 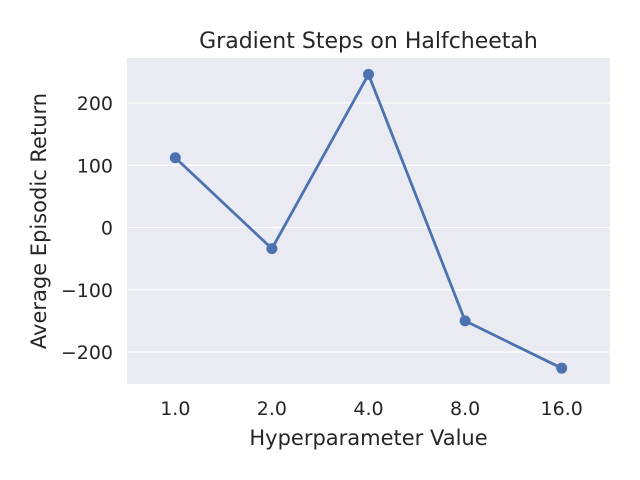 I want to click on y-tick-label: −200, so click(x=87, y=353).